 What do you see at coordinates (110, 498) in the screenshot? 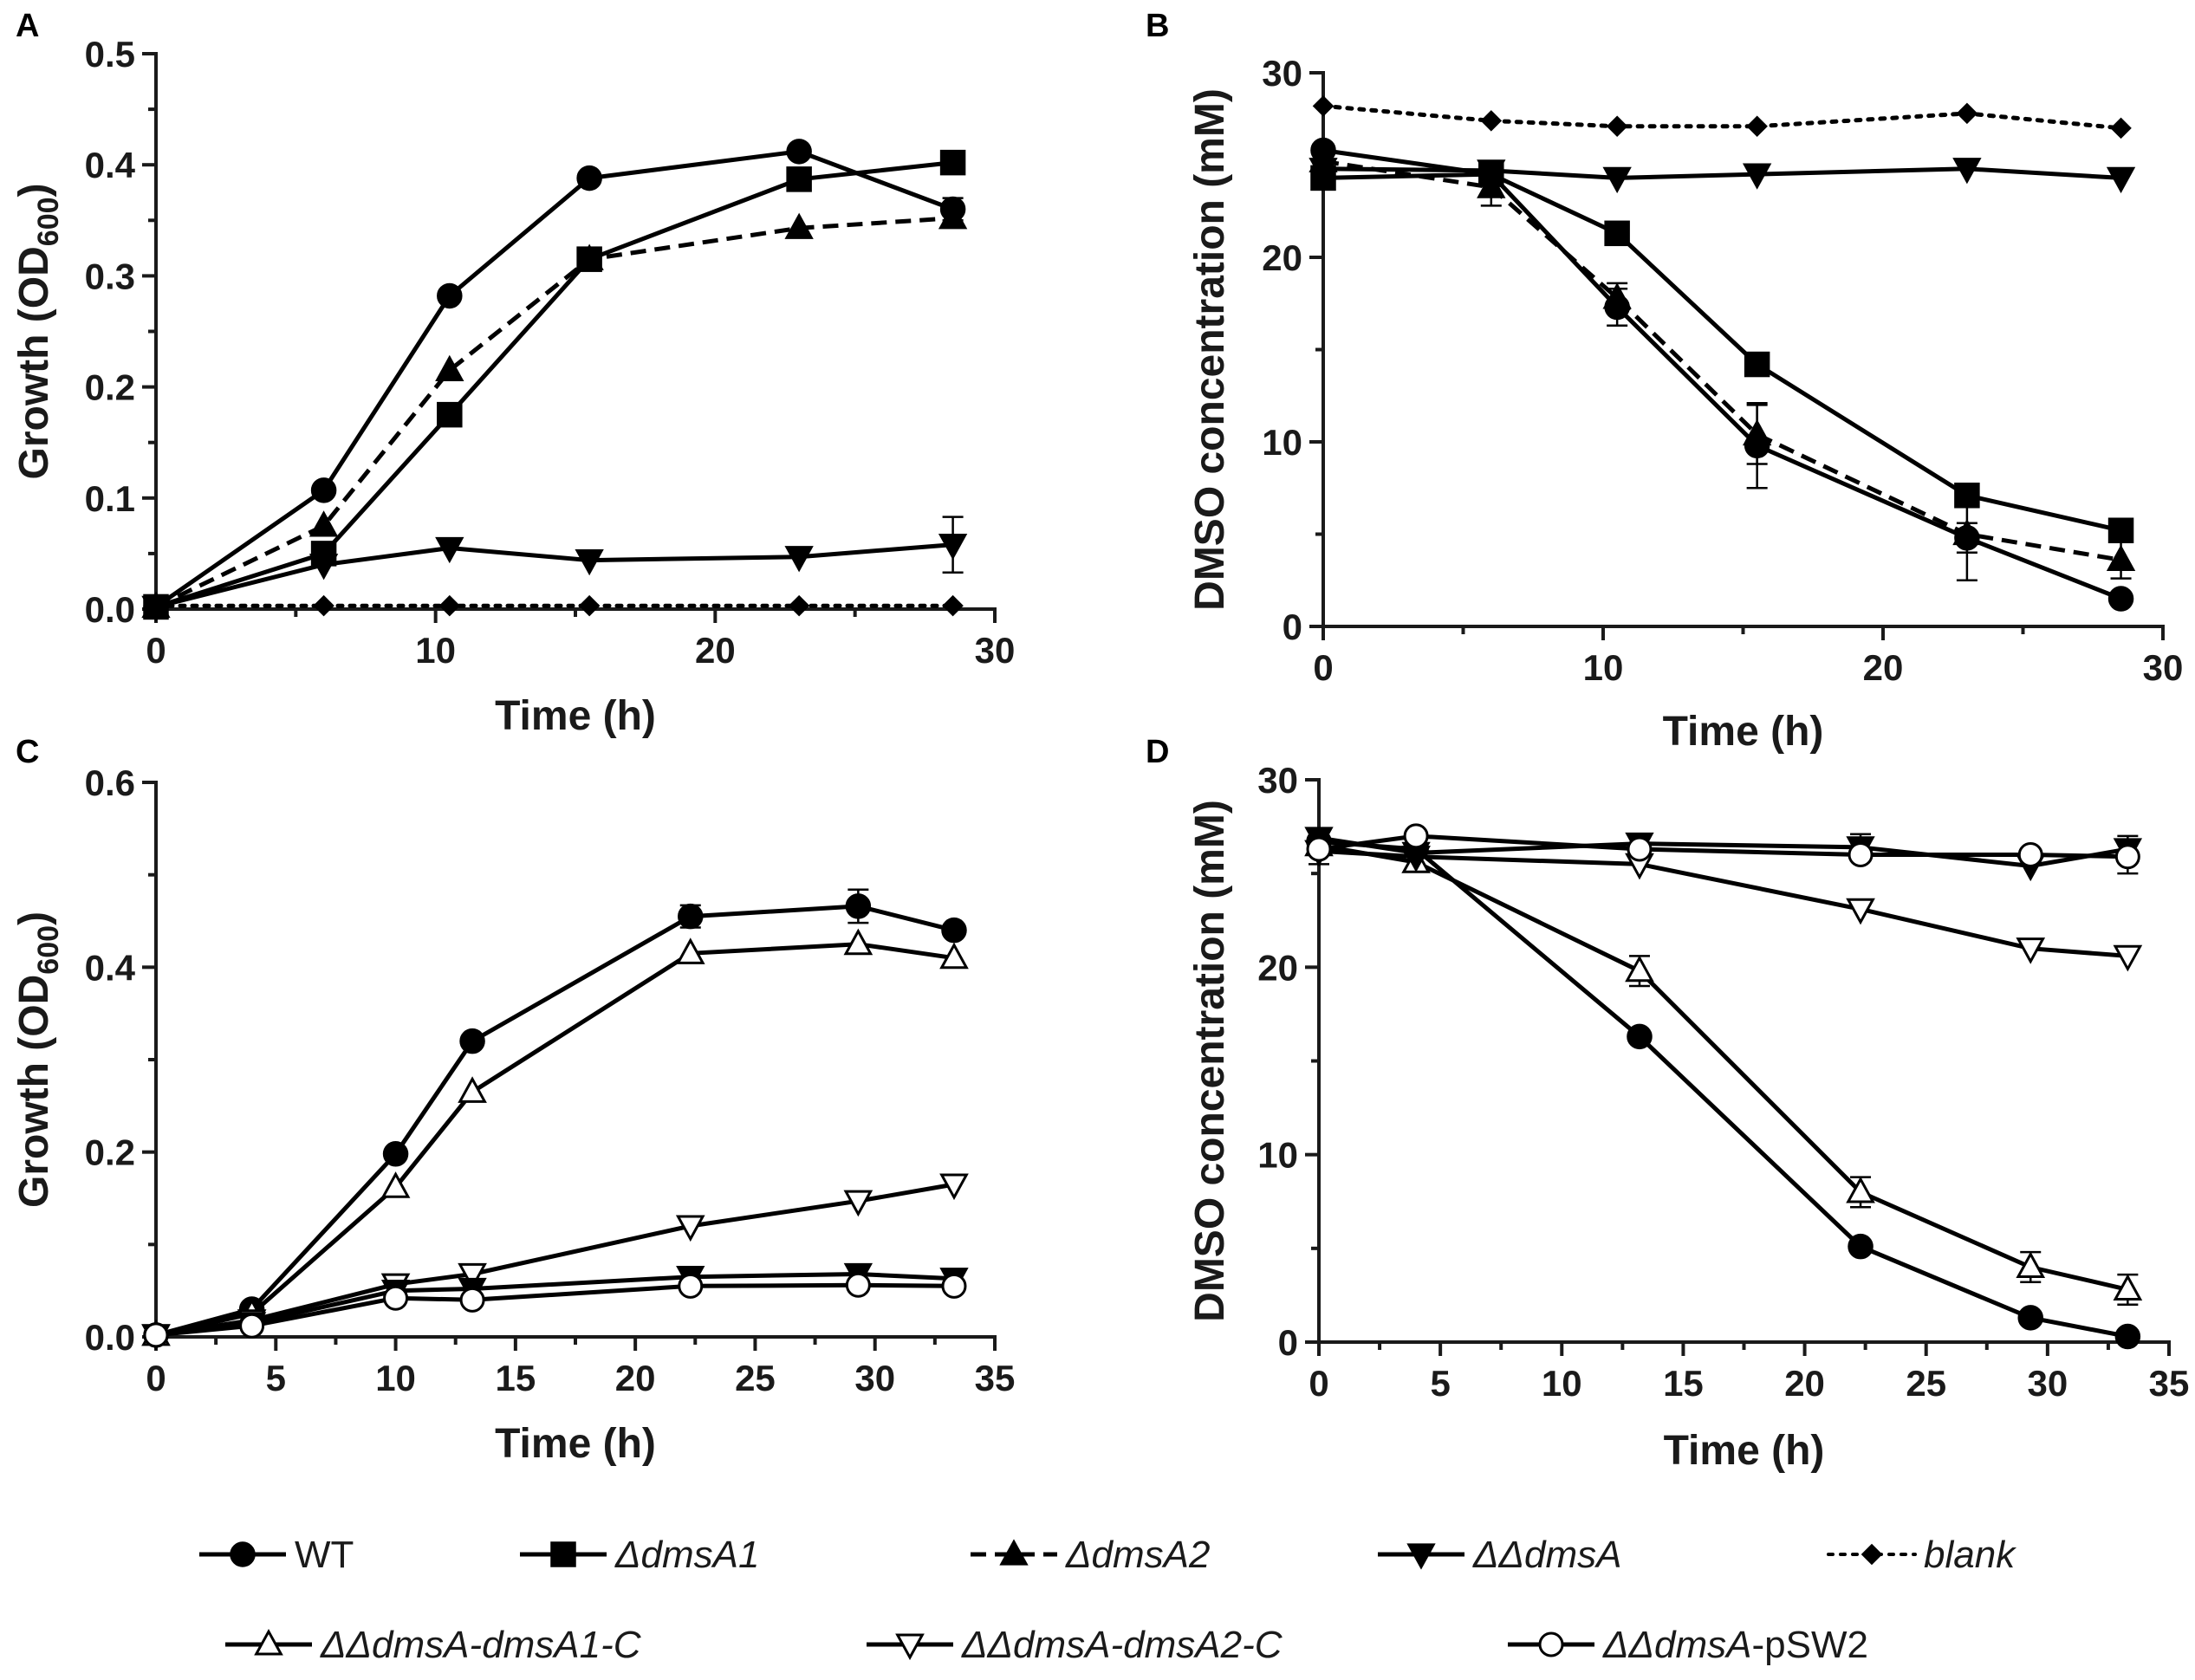
I see `y-tick-label: 0.1` at bounding box center [110, 498].